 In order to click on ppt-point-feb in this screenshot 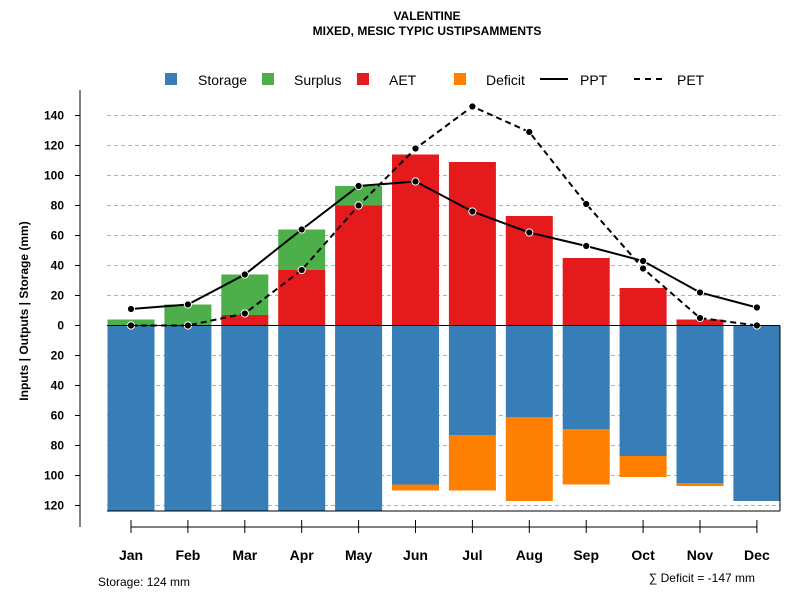, I will do `click(187, 304)`.